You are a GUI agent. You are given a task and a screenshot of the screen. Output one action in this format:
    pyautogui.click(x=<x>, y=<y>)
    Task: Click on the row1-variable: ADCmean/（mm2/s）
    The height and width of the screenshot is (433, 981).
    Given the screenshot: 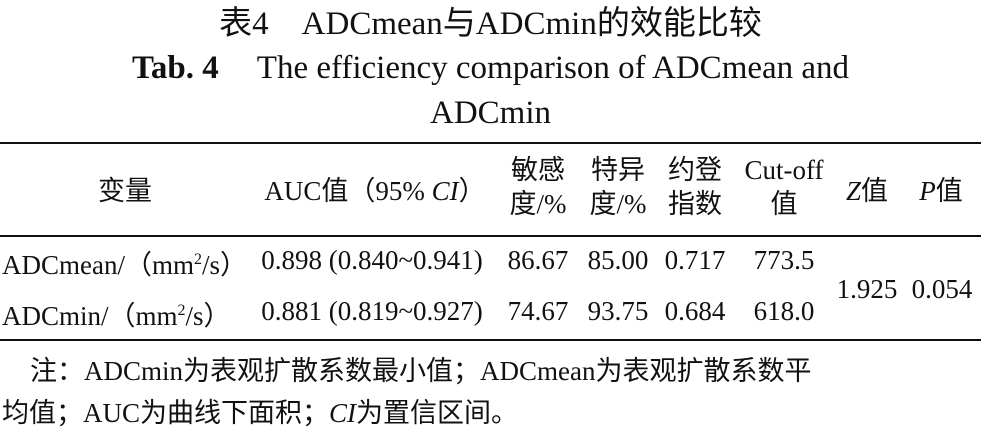 What is the action you would take?
    pyautogui.click(x=124, y=262)
    